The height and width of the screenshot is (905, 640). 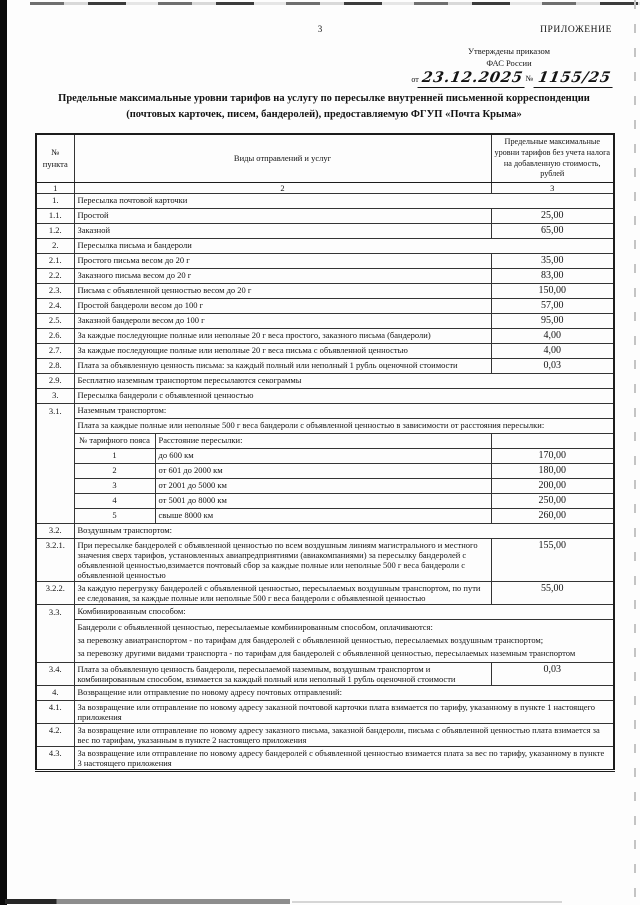 What do you see at coordinates (323, 471) in the screenshot?
I see `zone-distance: от 601 до 2000 км` at bounding box center [323, 471].